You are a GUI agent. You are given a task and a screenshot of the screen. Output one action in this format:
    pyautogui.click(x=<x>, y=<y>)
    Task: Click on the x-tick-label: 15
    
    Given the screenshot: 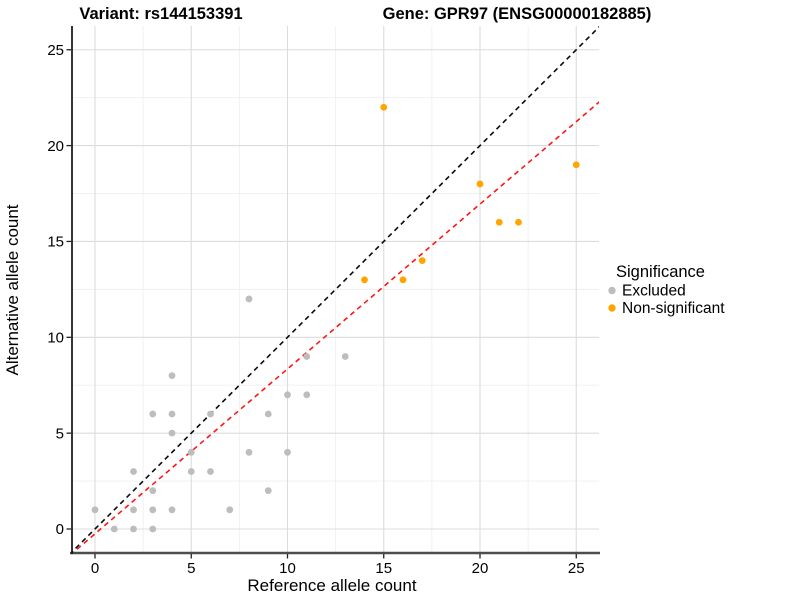 What is the action you would take?
    pyautogui.click(x=383, y=568)
    